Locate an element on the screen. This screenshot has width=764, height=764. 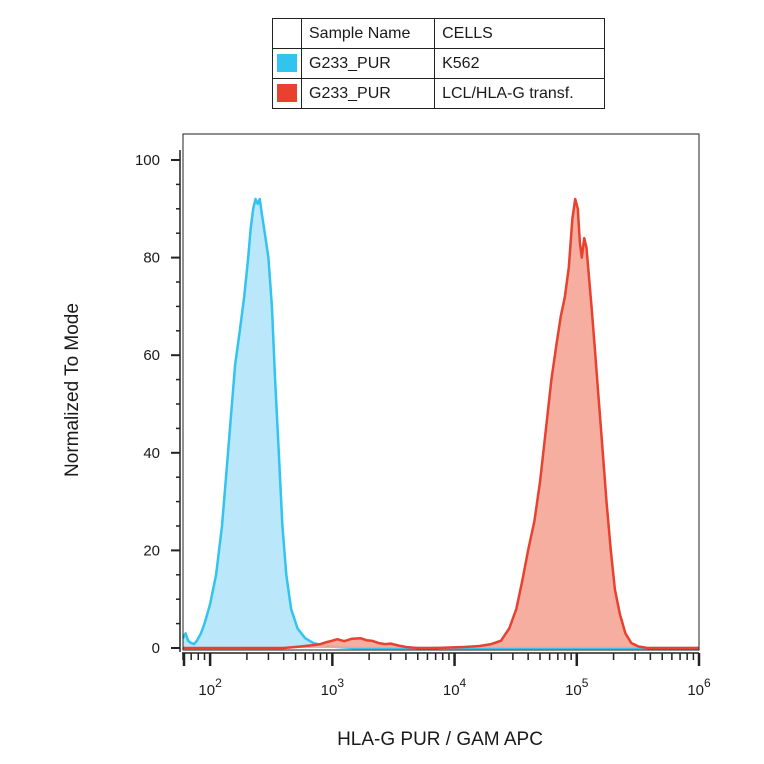
y-axis-title: Normalized To Mode is located at coordinates (72, 390).